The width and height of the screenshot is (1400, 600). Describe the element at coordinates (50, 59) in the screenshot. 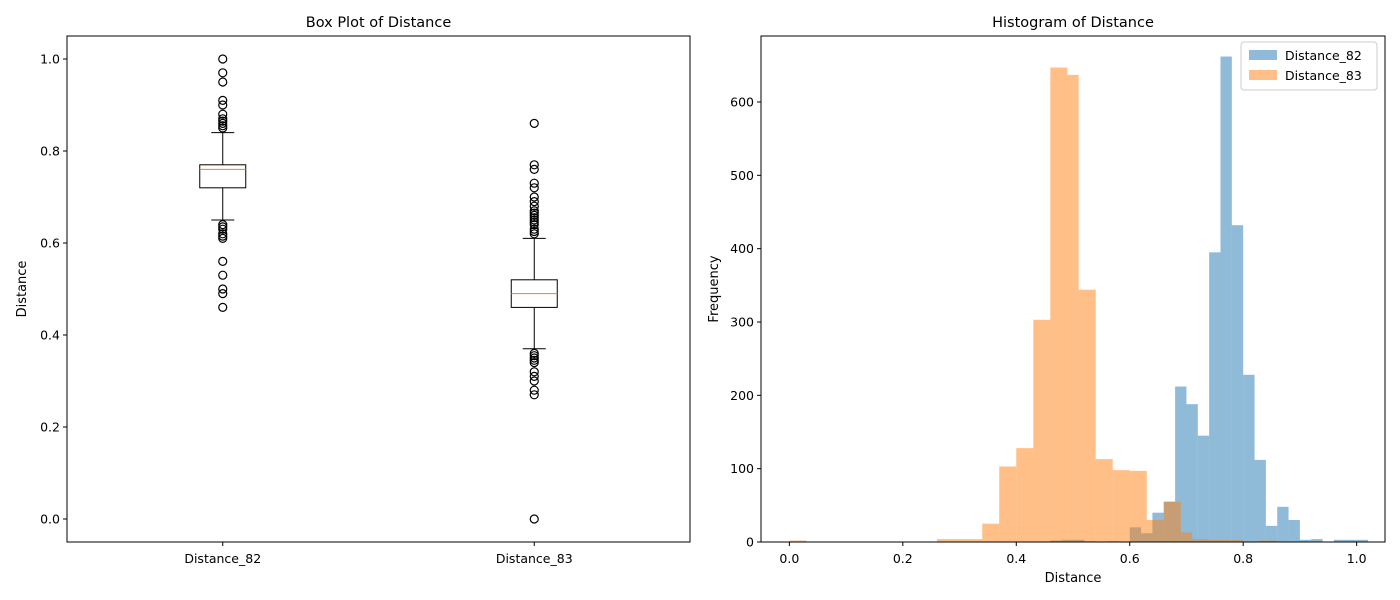

I see `box-plot-y-tick-label: 1.0` at that location.